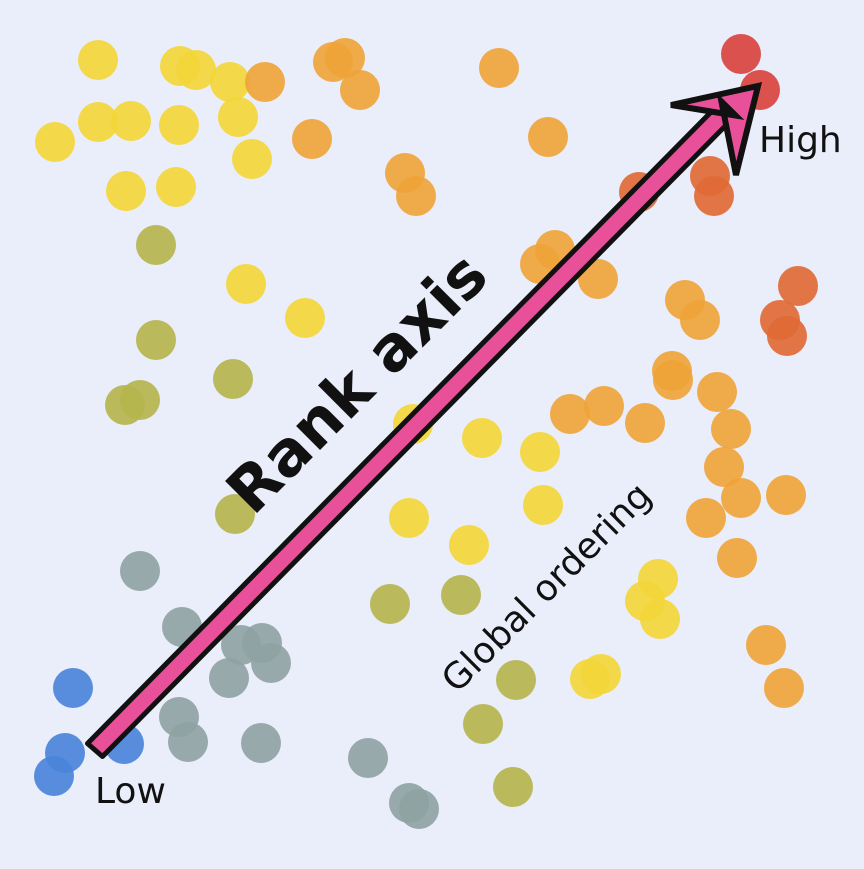 The height and width of the screenshot is (869, 864). Describe the element at coordinates (716, 129) in the screenshot. I see `rank-arrow-head` at that location.